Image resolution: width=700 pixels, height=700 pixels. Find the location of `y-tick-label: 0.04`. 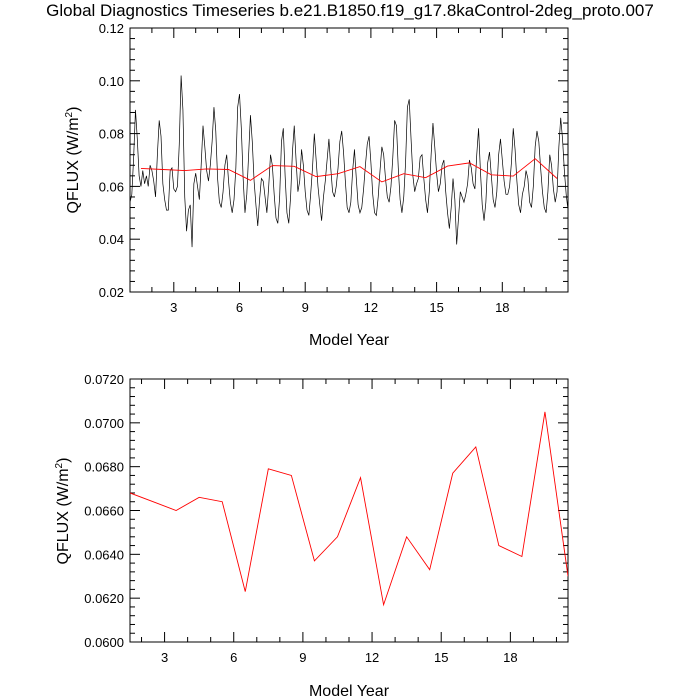

y-tick-label: 0.04 is located at coordinates (111, 239).